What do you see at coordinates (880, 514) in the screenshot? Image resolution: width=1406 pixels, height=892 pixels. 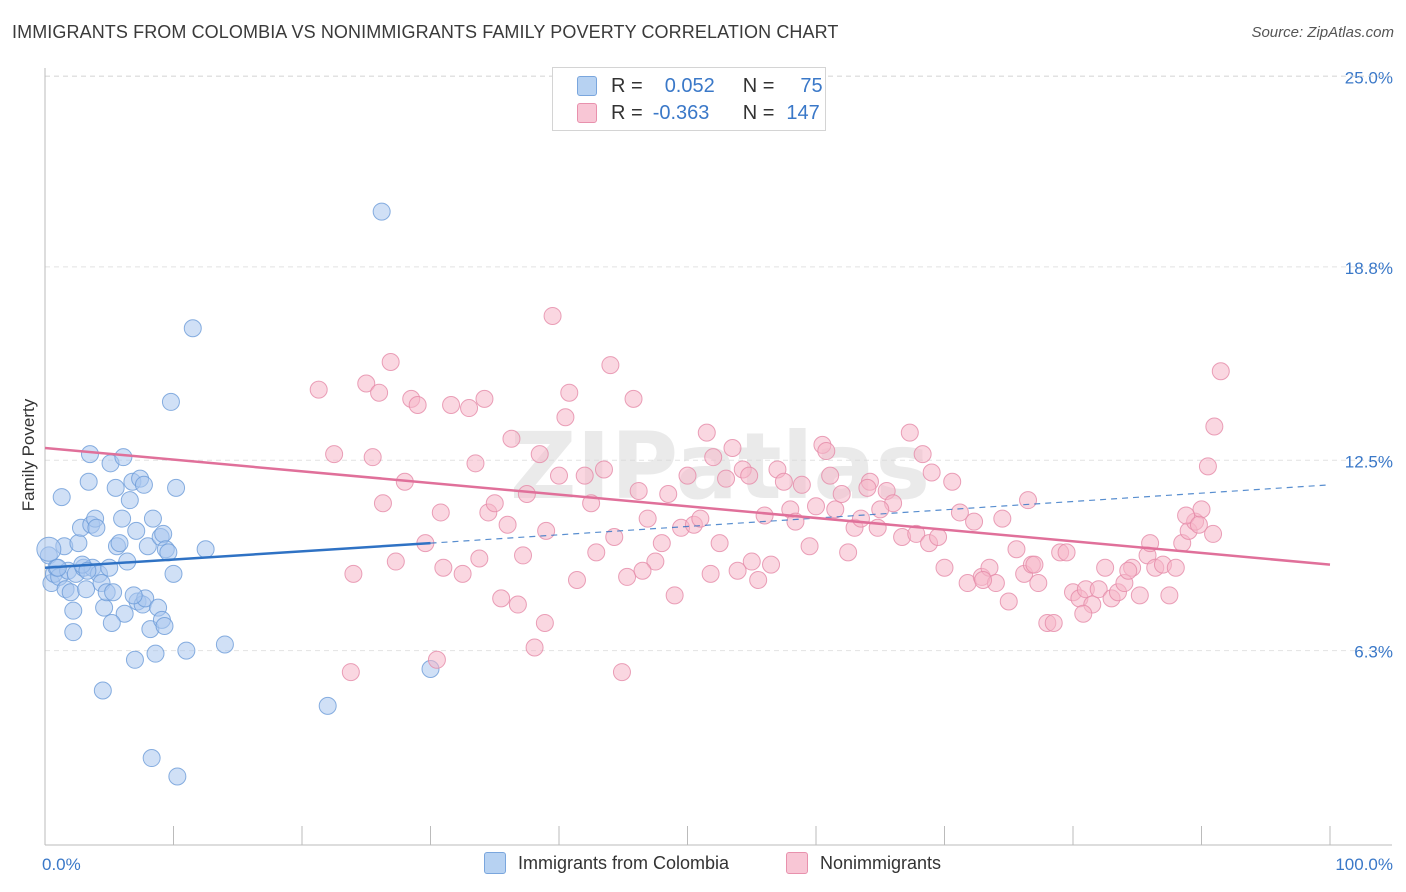 I see `trend-line-colombia-extension` at bounding box center [880, 514].